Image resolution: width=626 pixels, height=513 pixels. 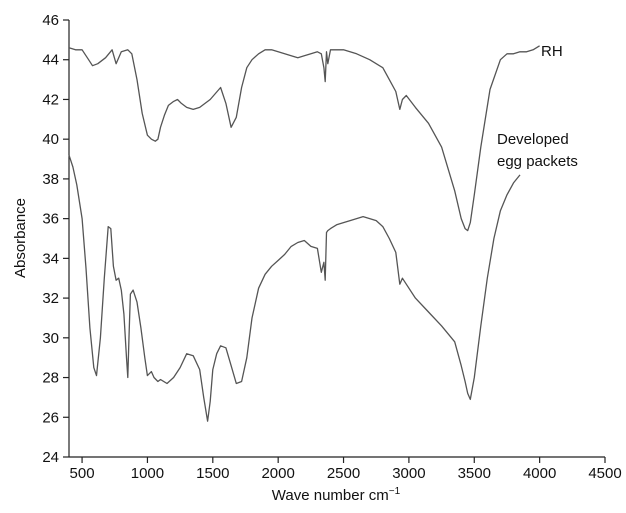 What do you see at coordinates (82, 473) in the screenshot?
I see `x-tick-label: 500` at bounding box center [82, 473].